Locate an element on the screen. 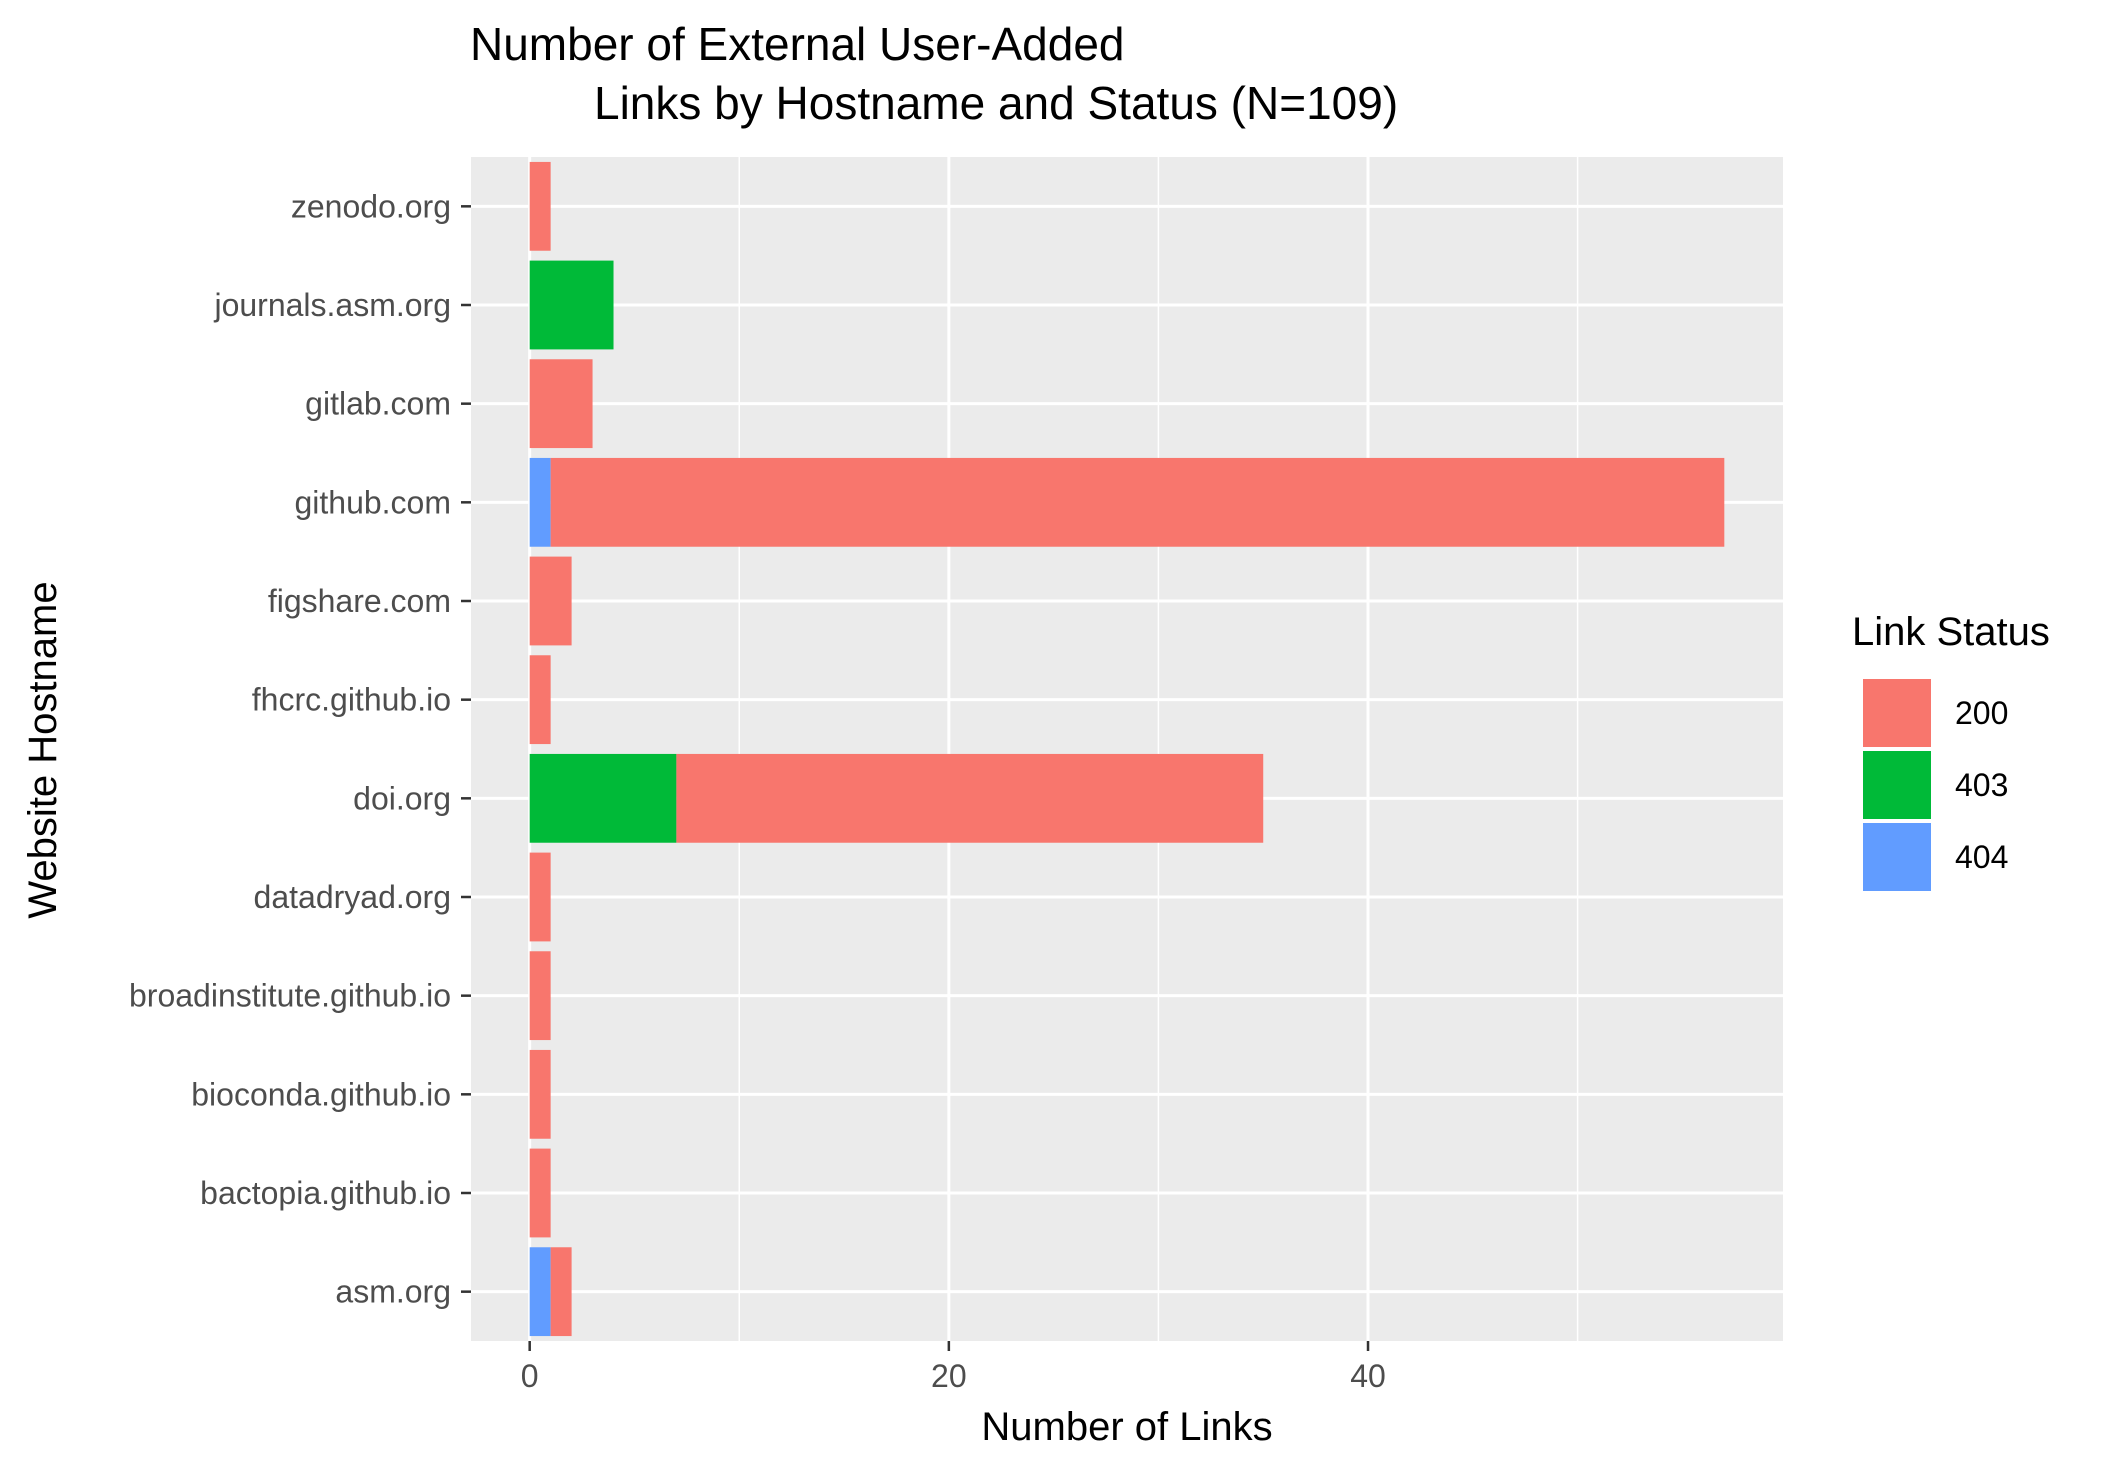  x-axis: 0 20 40 is located at coordinates (953, 1367).